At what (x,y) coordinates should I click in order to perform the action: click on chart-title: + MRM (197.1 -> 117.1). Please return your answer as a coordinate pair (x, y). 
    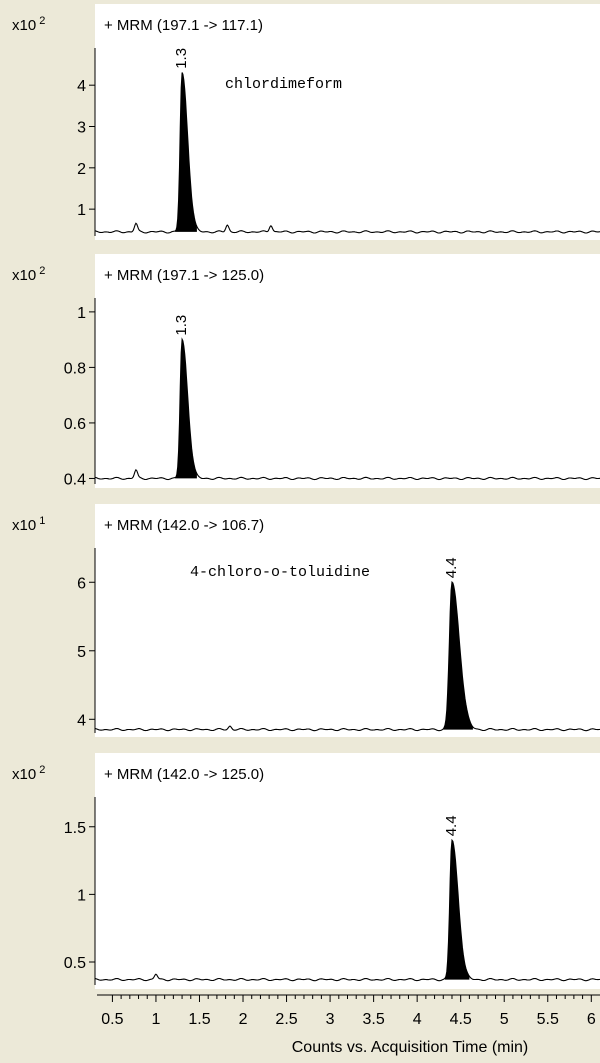
    Looking at the image, I should click on (183, 25).